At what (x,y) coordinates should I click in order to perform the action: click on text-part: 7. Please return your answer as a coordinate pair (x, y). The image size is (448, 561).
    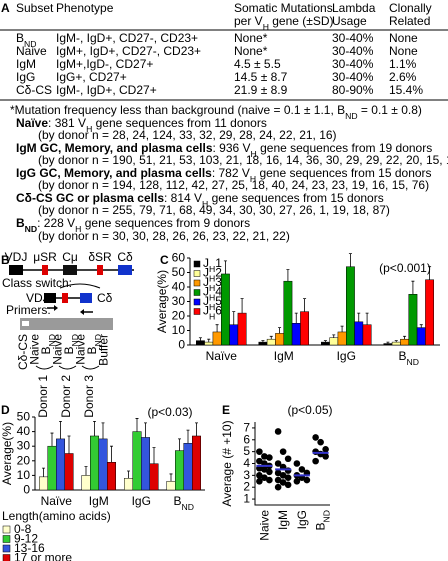
    Looking at the image, I should click on (246, 427).